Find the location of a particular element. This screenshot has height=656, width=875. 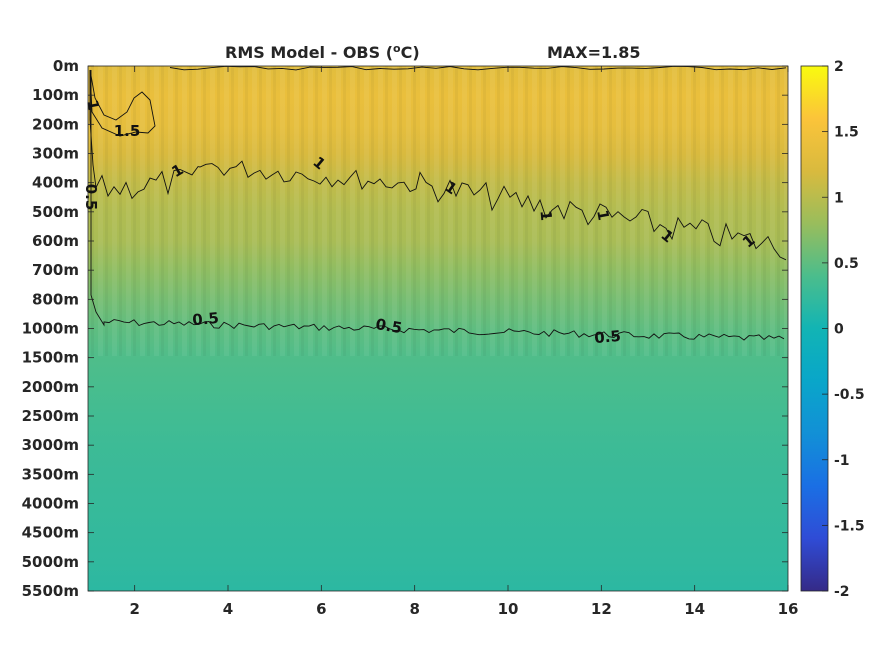

x-tick-label: 4 is located at coordinates (228, 609).